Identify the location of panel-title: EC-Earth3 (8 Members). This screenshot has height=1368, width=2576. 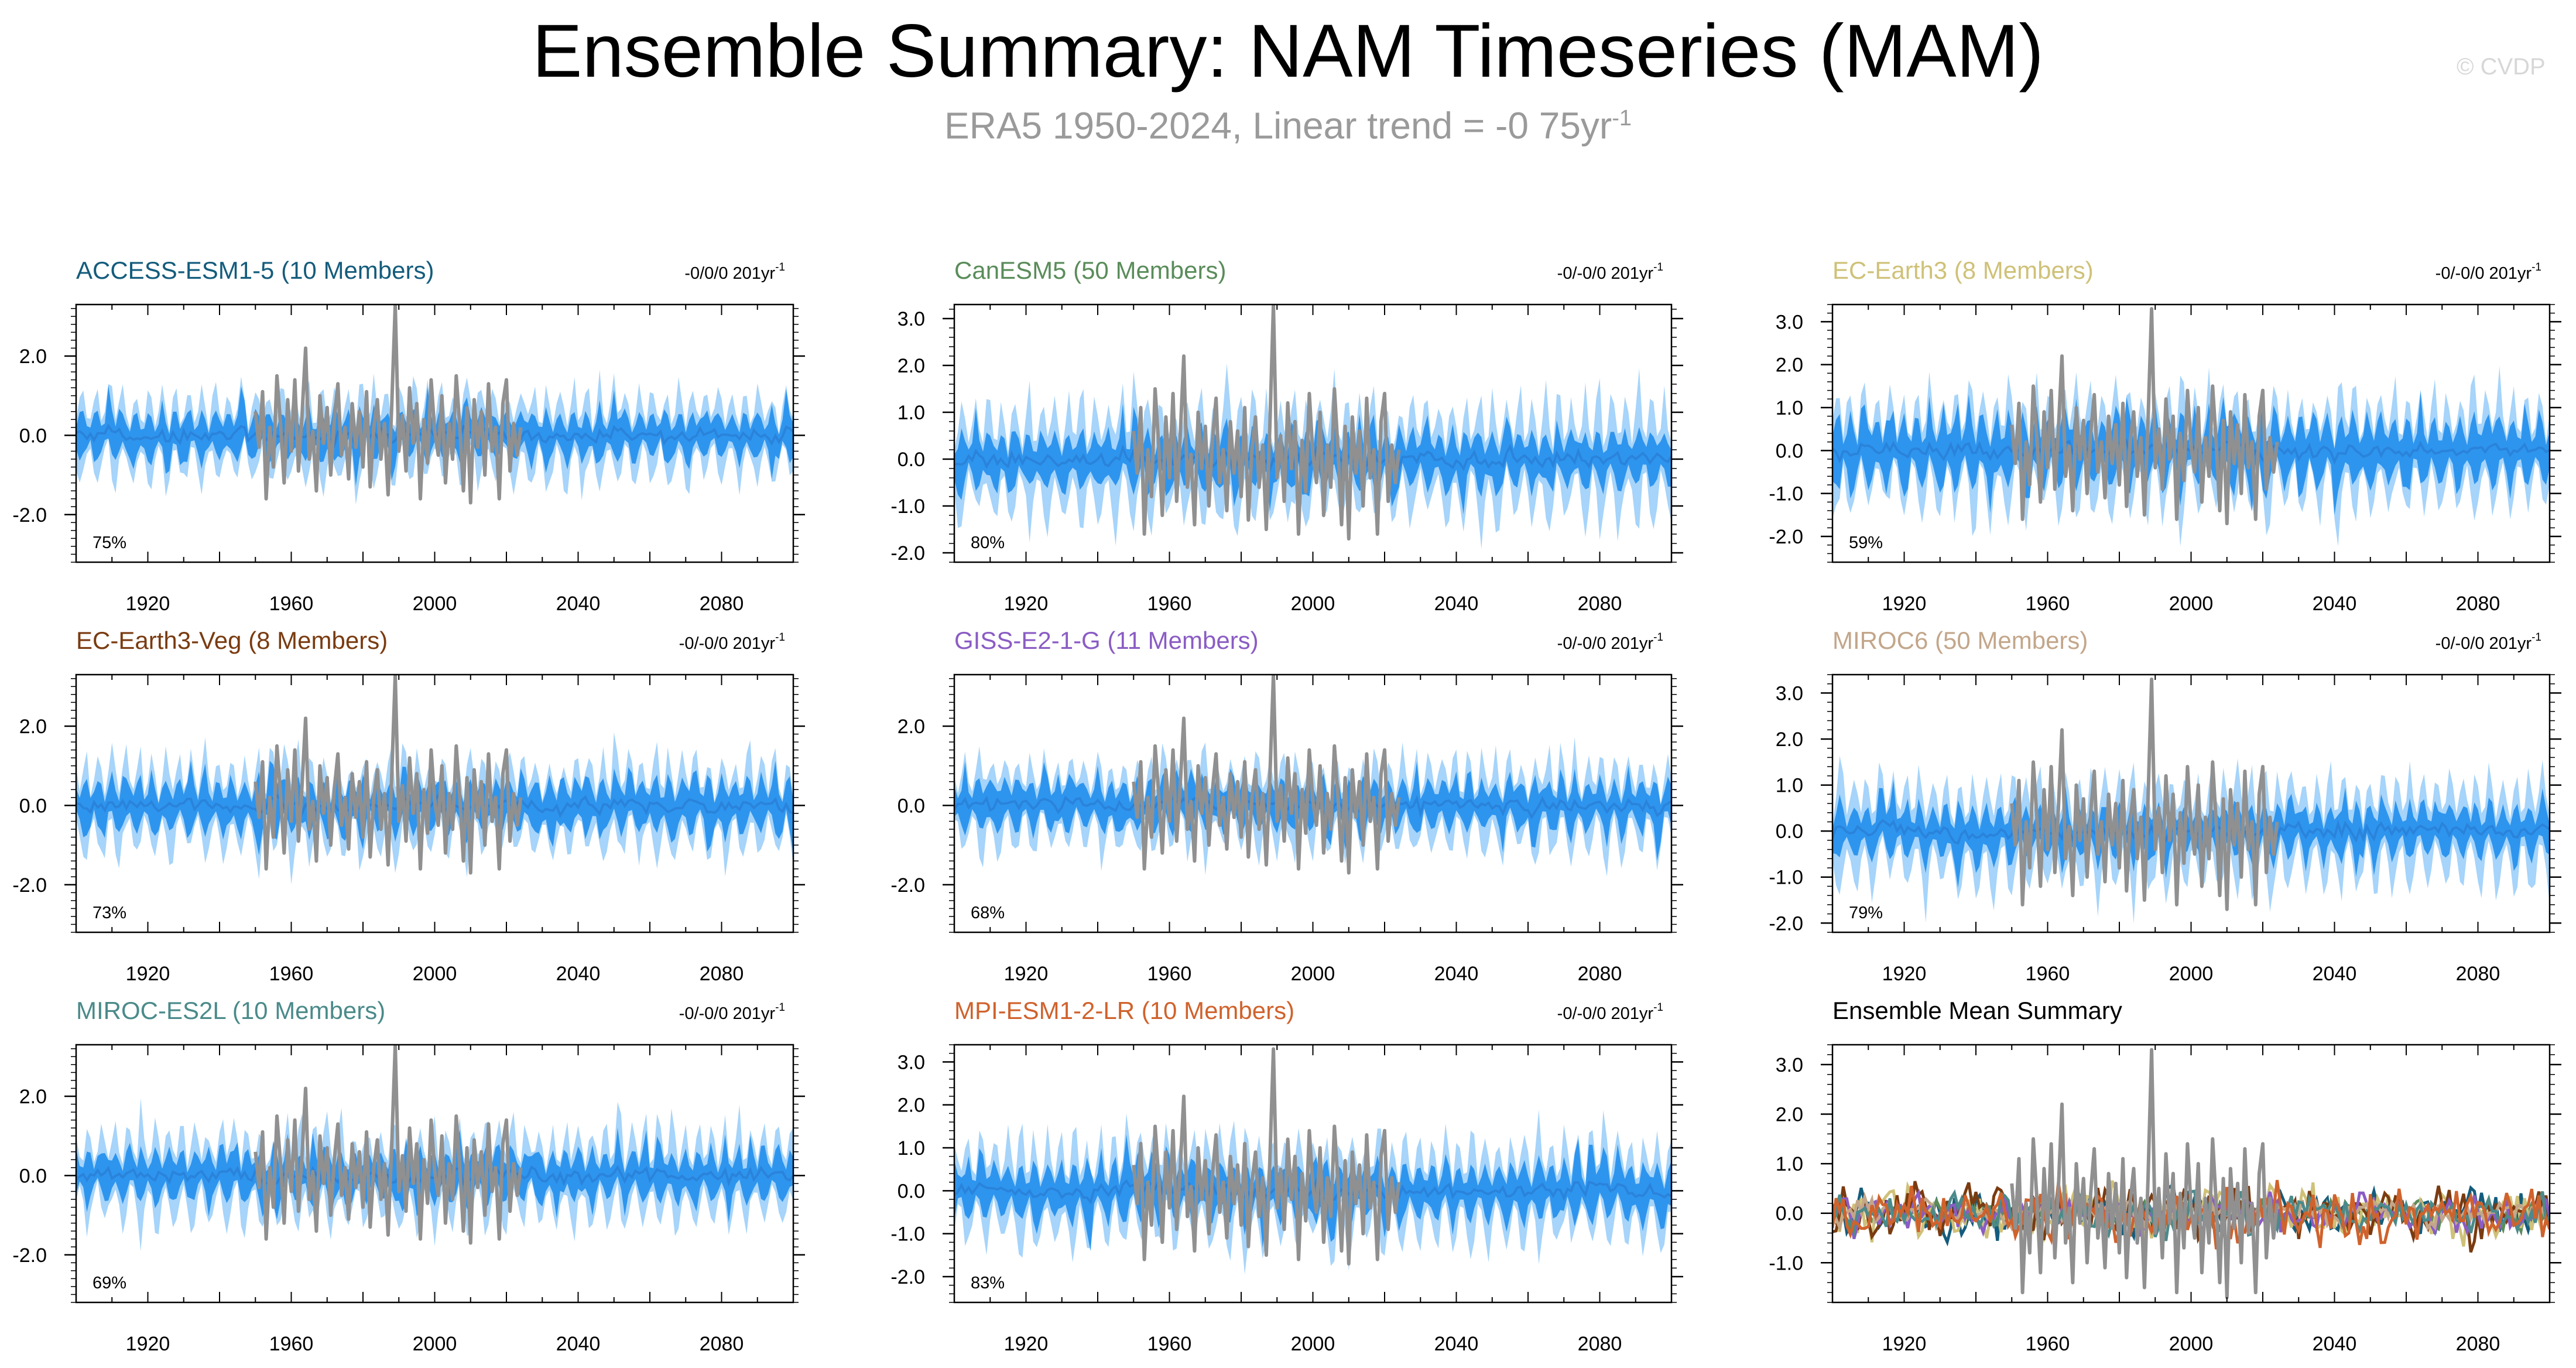
(1963, 270).